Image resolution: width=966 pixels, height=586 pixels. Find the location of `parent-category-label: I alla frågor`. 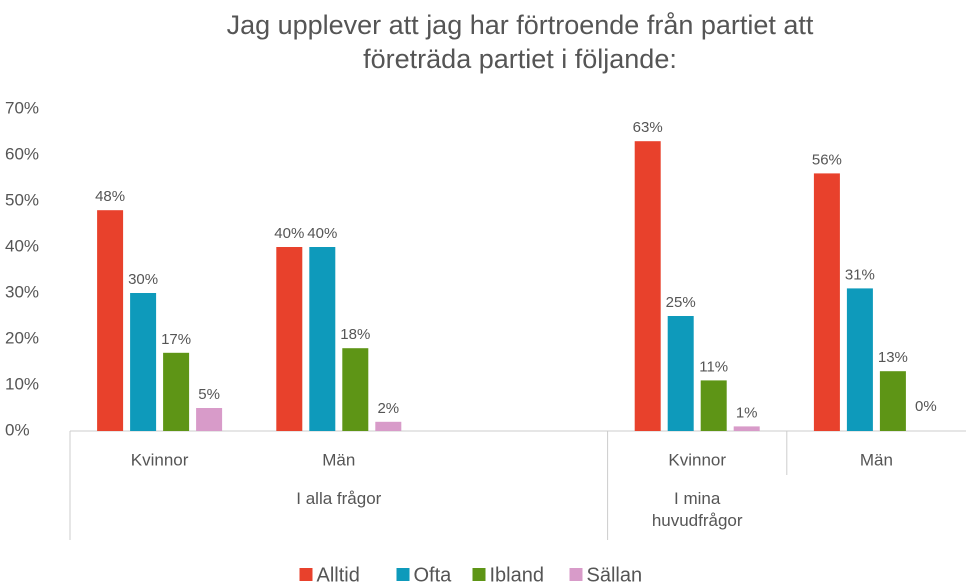

parent-category-label: I alla frågor is located at coordinates (339, 498).